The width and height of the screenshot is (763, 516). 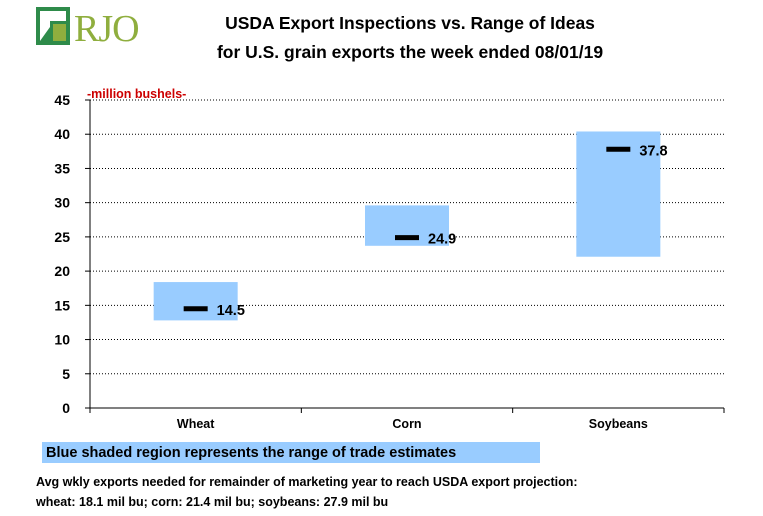 What do you see at coordinates (653, 151) in the screenshot?
I see `data-label: 37.8` at bounding box center [653, 151].